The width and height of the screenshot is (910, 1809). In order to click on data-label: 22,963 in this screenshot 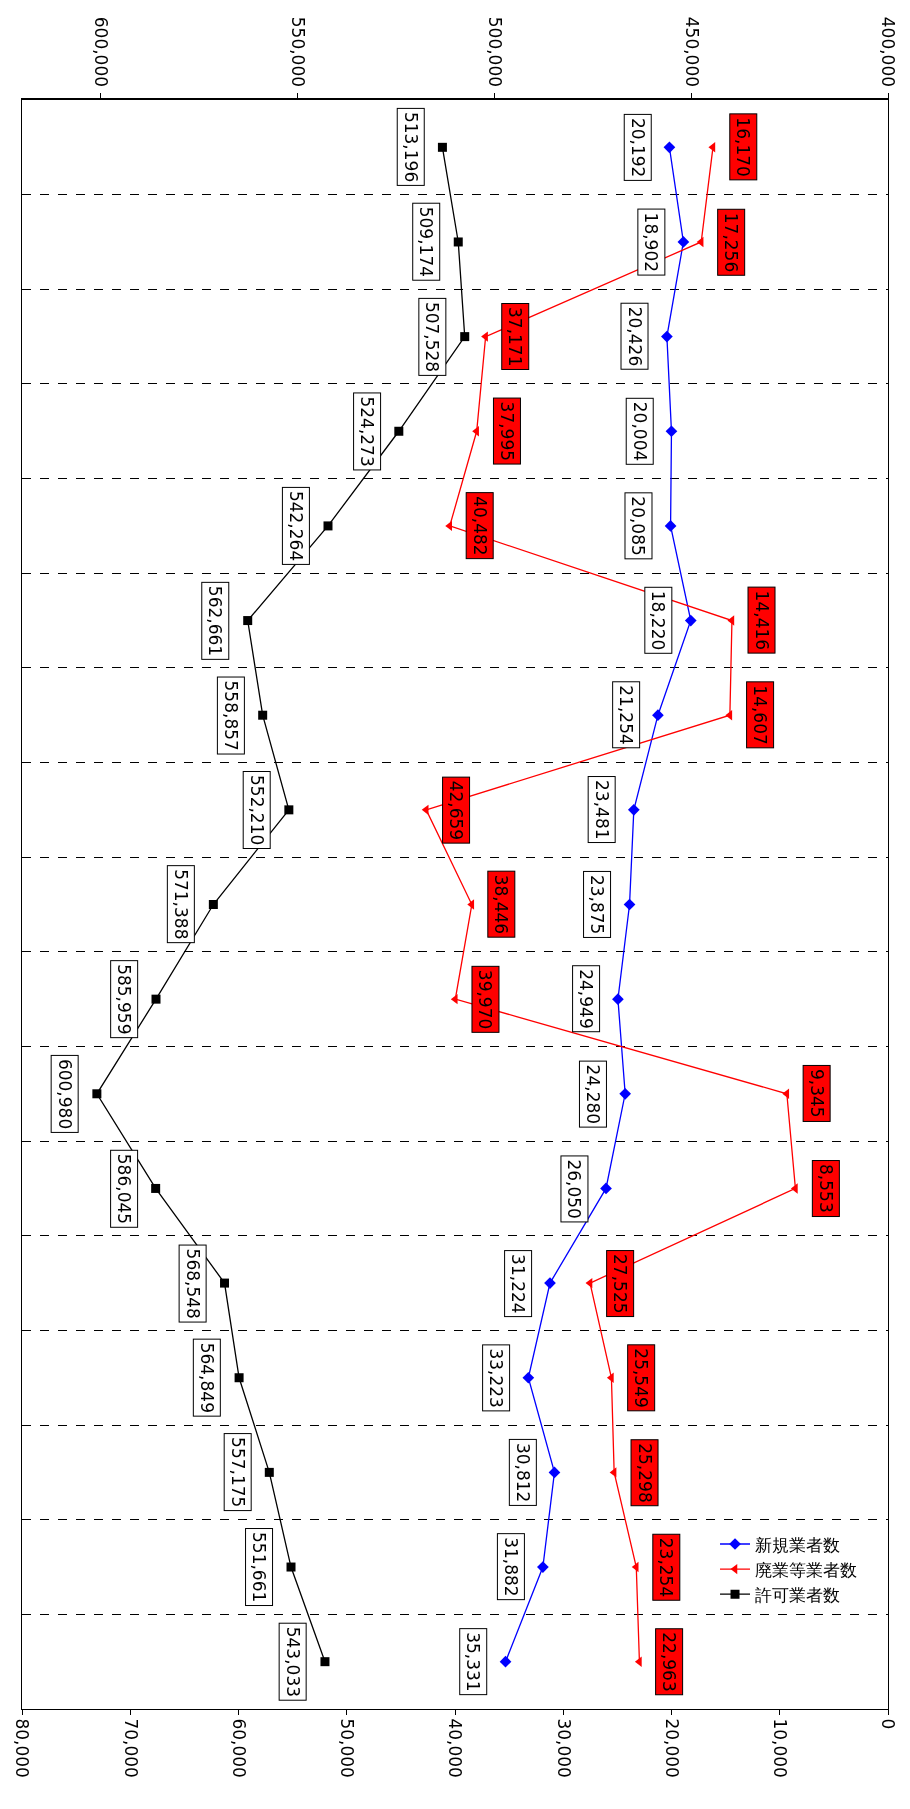, I will do `click(669, 1662)`.